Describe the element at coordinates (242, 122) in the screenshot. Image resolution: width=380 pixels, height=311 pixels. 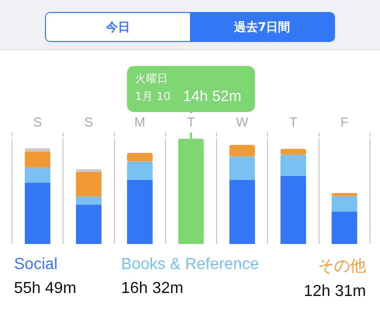
I see `x-tick-label: W` at that location.